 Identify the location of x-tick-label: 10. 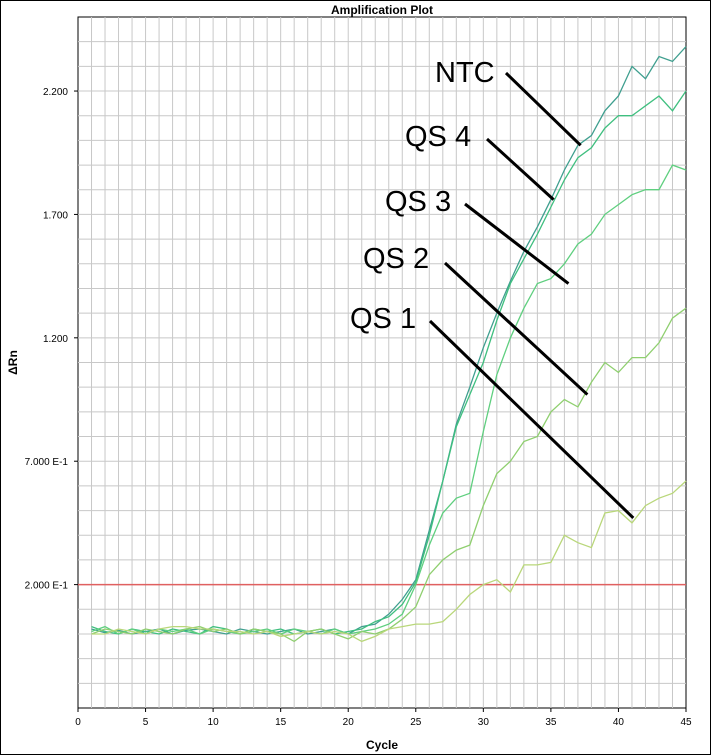
(214, 722).